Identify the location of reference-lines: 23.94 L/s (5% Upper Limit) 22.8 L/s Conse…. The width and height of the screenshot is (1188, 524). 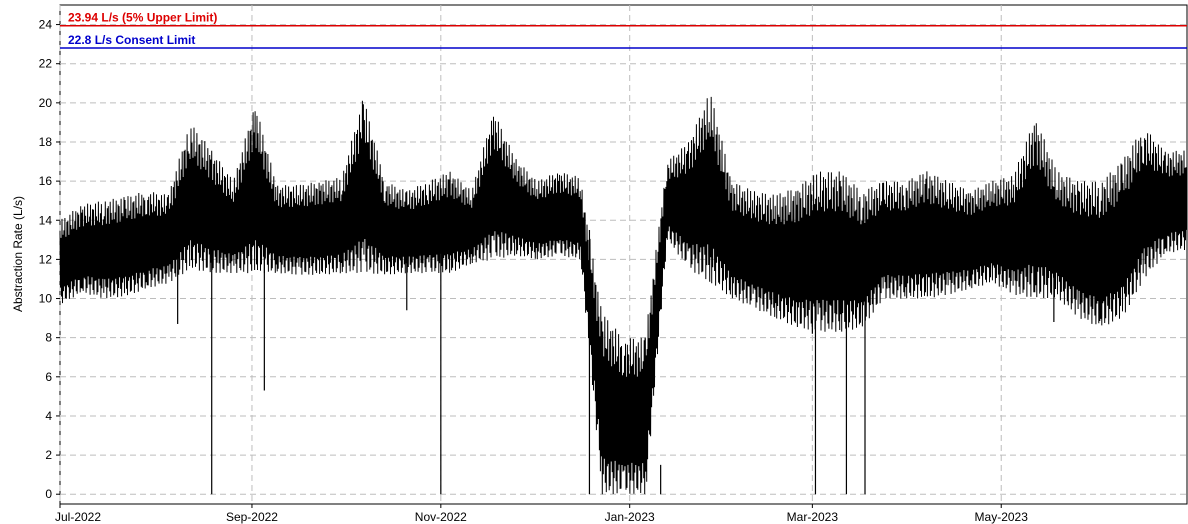
(623, 30).